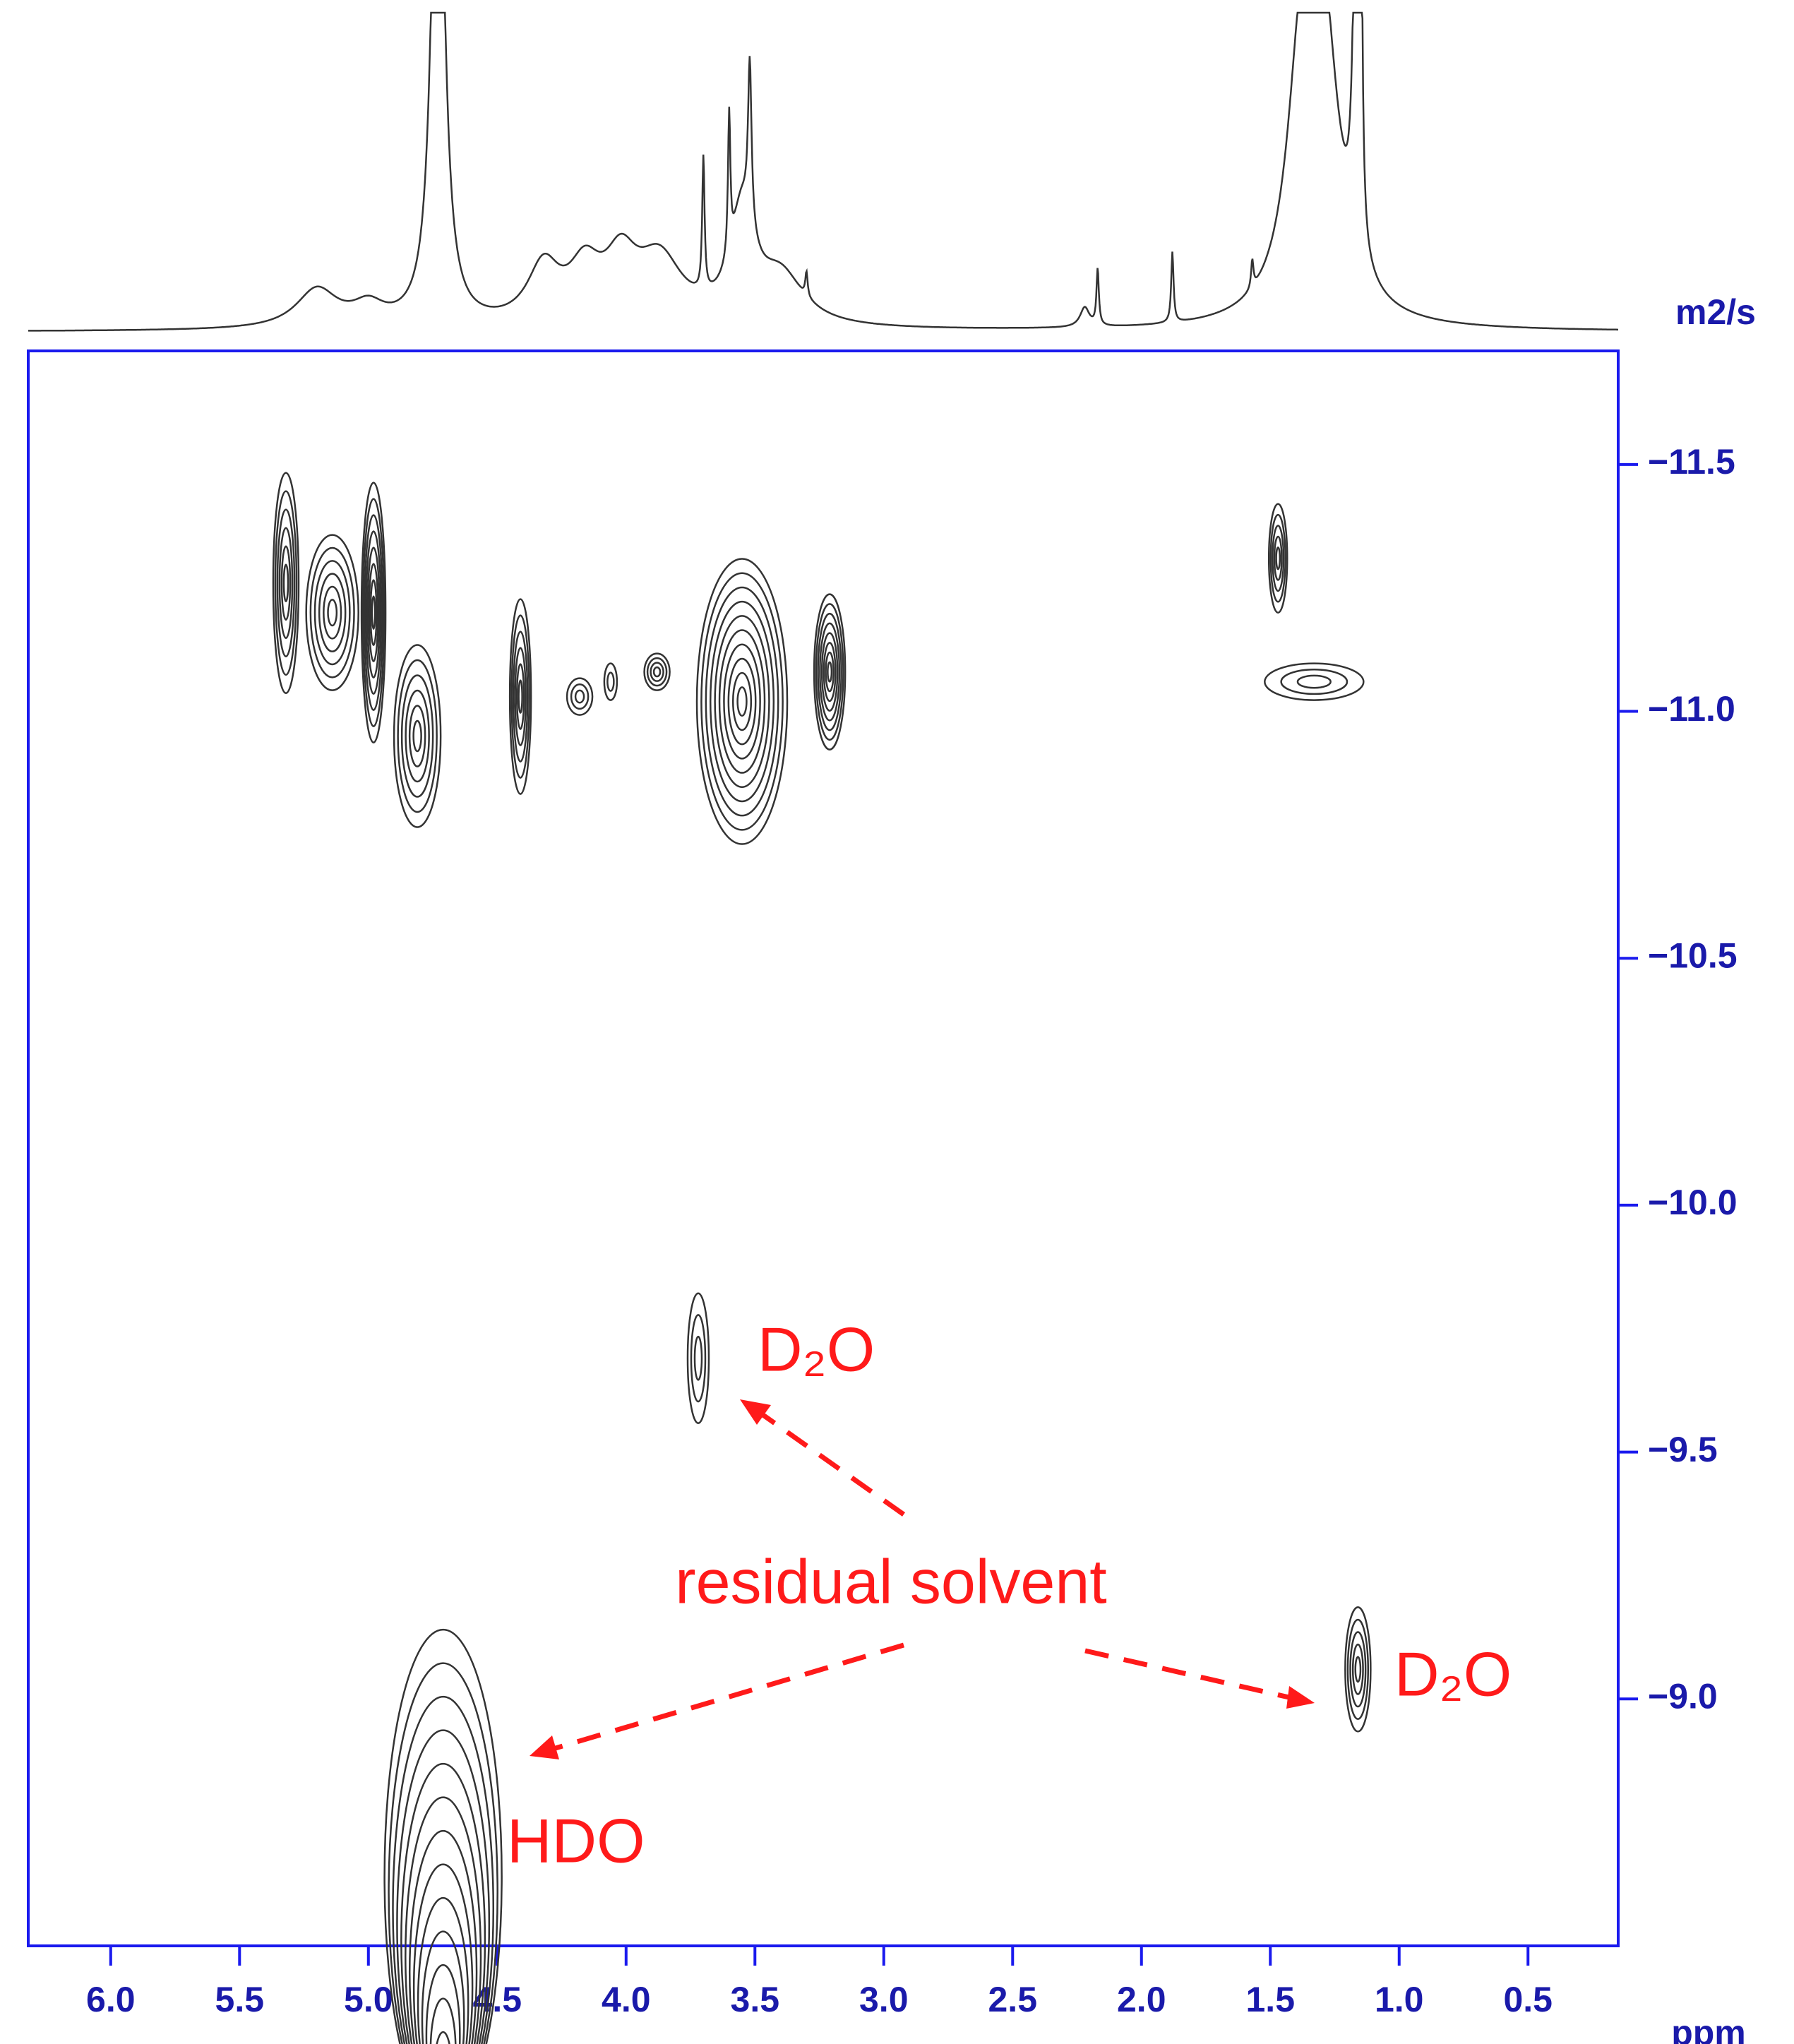 The height and width of the screenshot is (2044, 1794). I want to click on x-tick-label: 5.5, so click(240, 1999).